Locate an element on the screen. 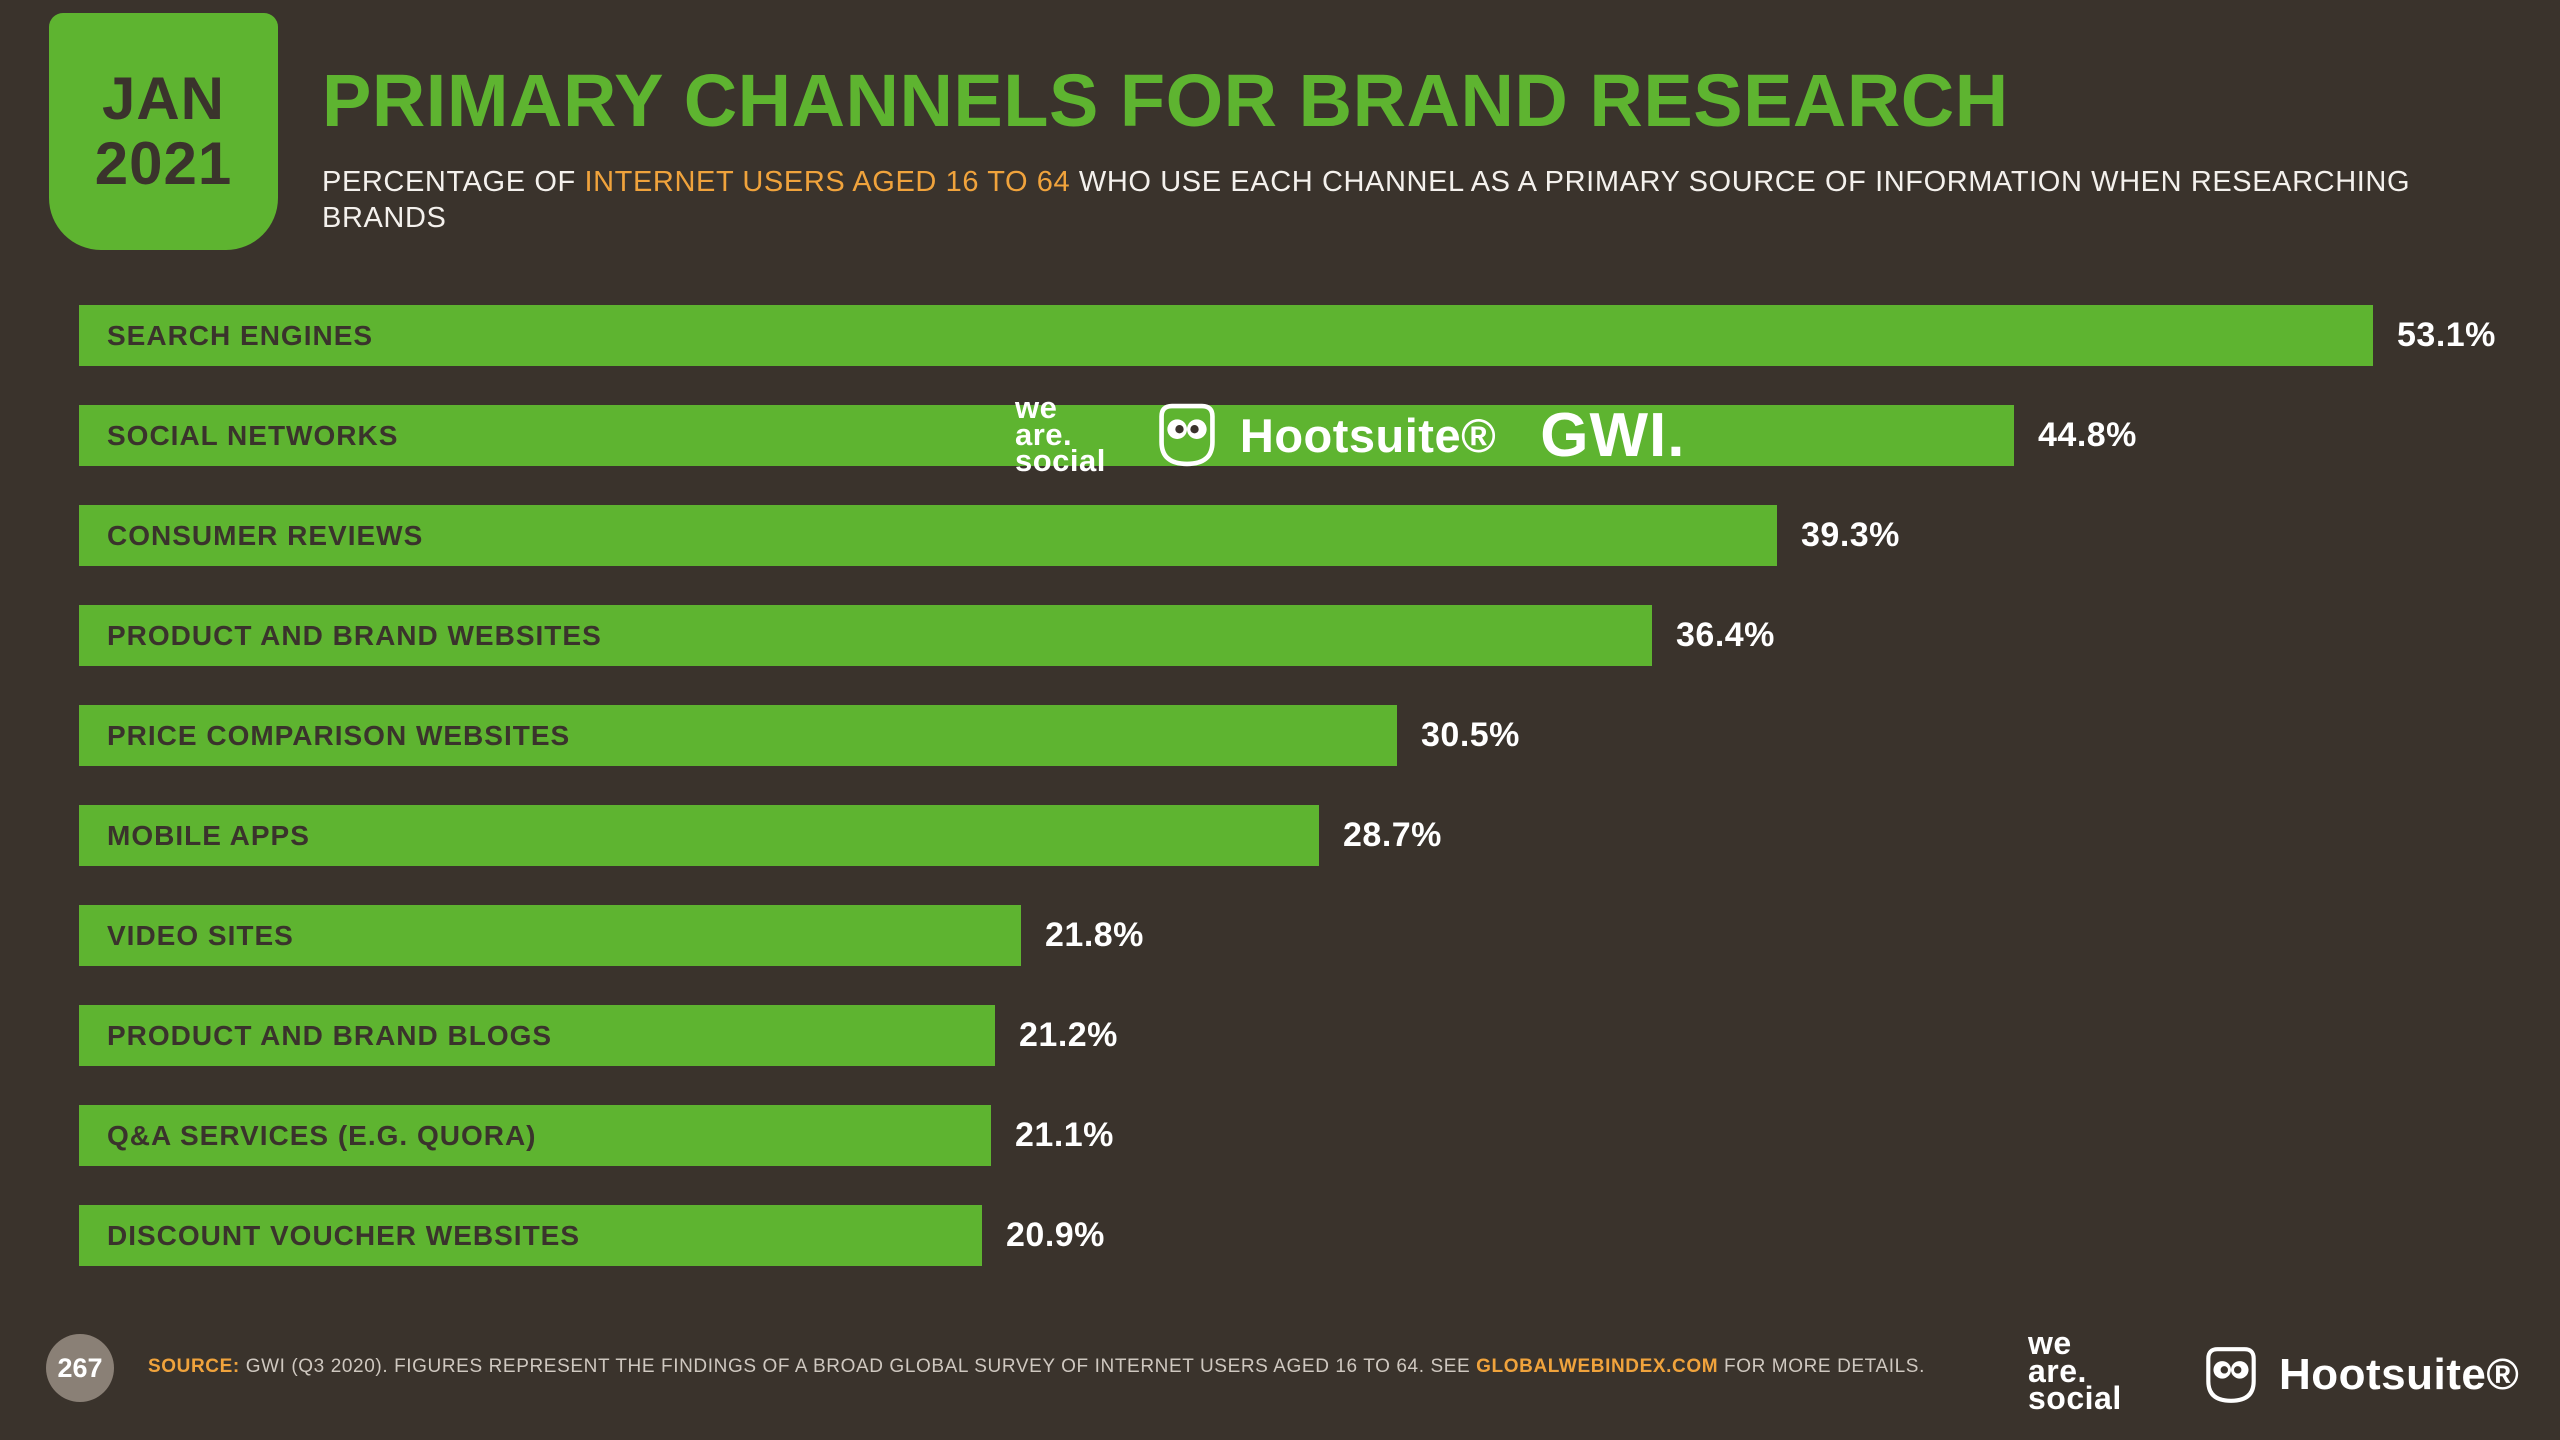 Image resolution: width=2560 pixels, height=1440 pixels. bar-row: PRICE COMPARISON WEBSITES 30.5% is located at coordinates (1299, 735).